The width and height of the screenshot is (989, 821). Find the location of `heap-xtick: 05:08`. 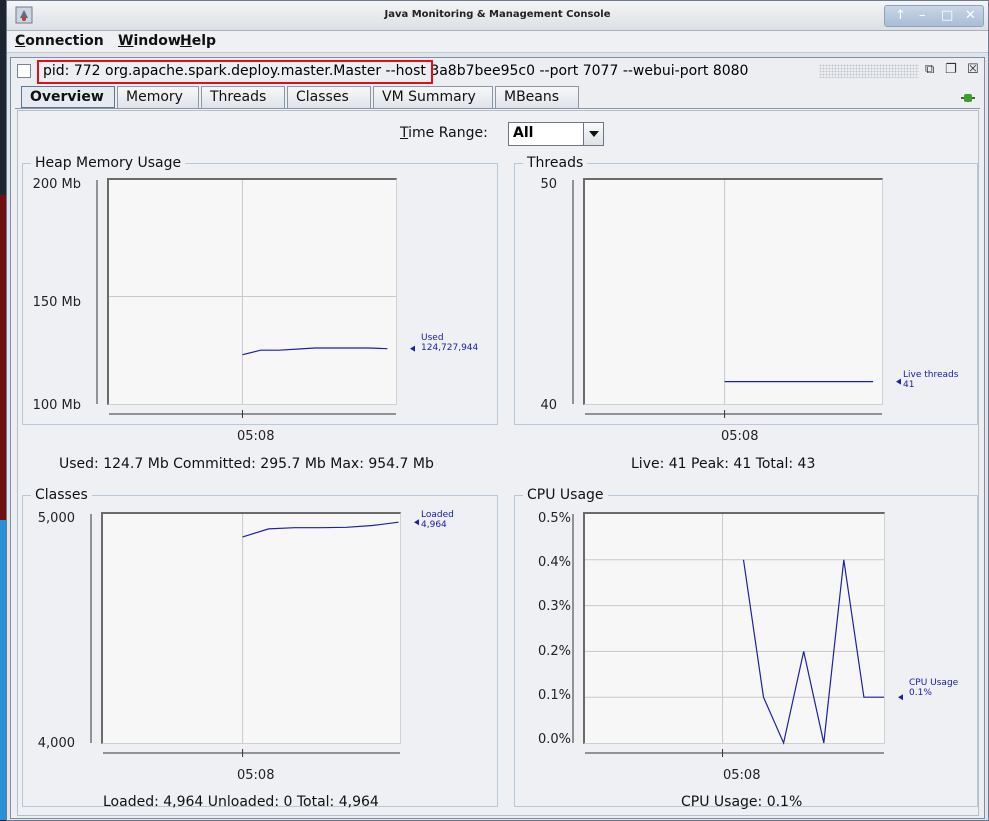

heap-xtick: 05:08 is located at coordinates (256, 436).